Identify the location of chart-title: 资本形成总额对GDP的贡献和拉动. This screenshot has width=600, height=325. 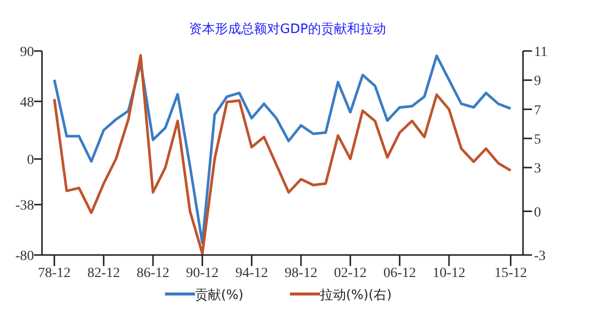
(287, 29).